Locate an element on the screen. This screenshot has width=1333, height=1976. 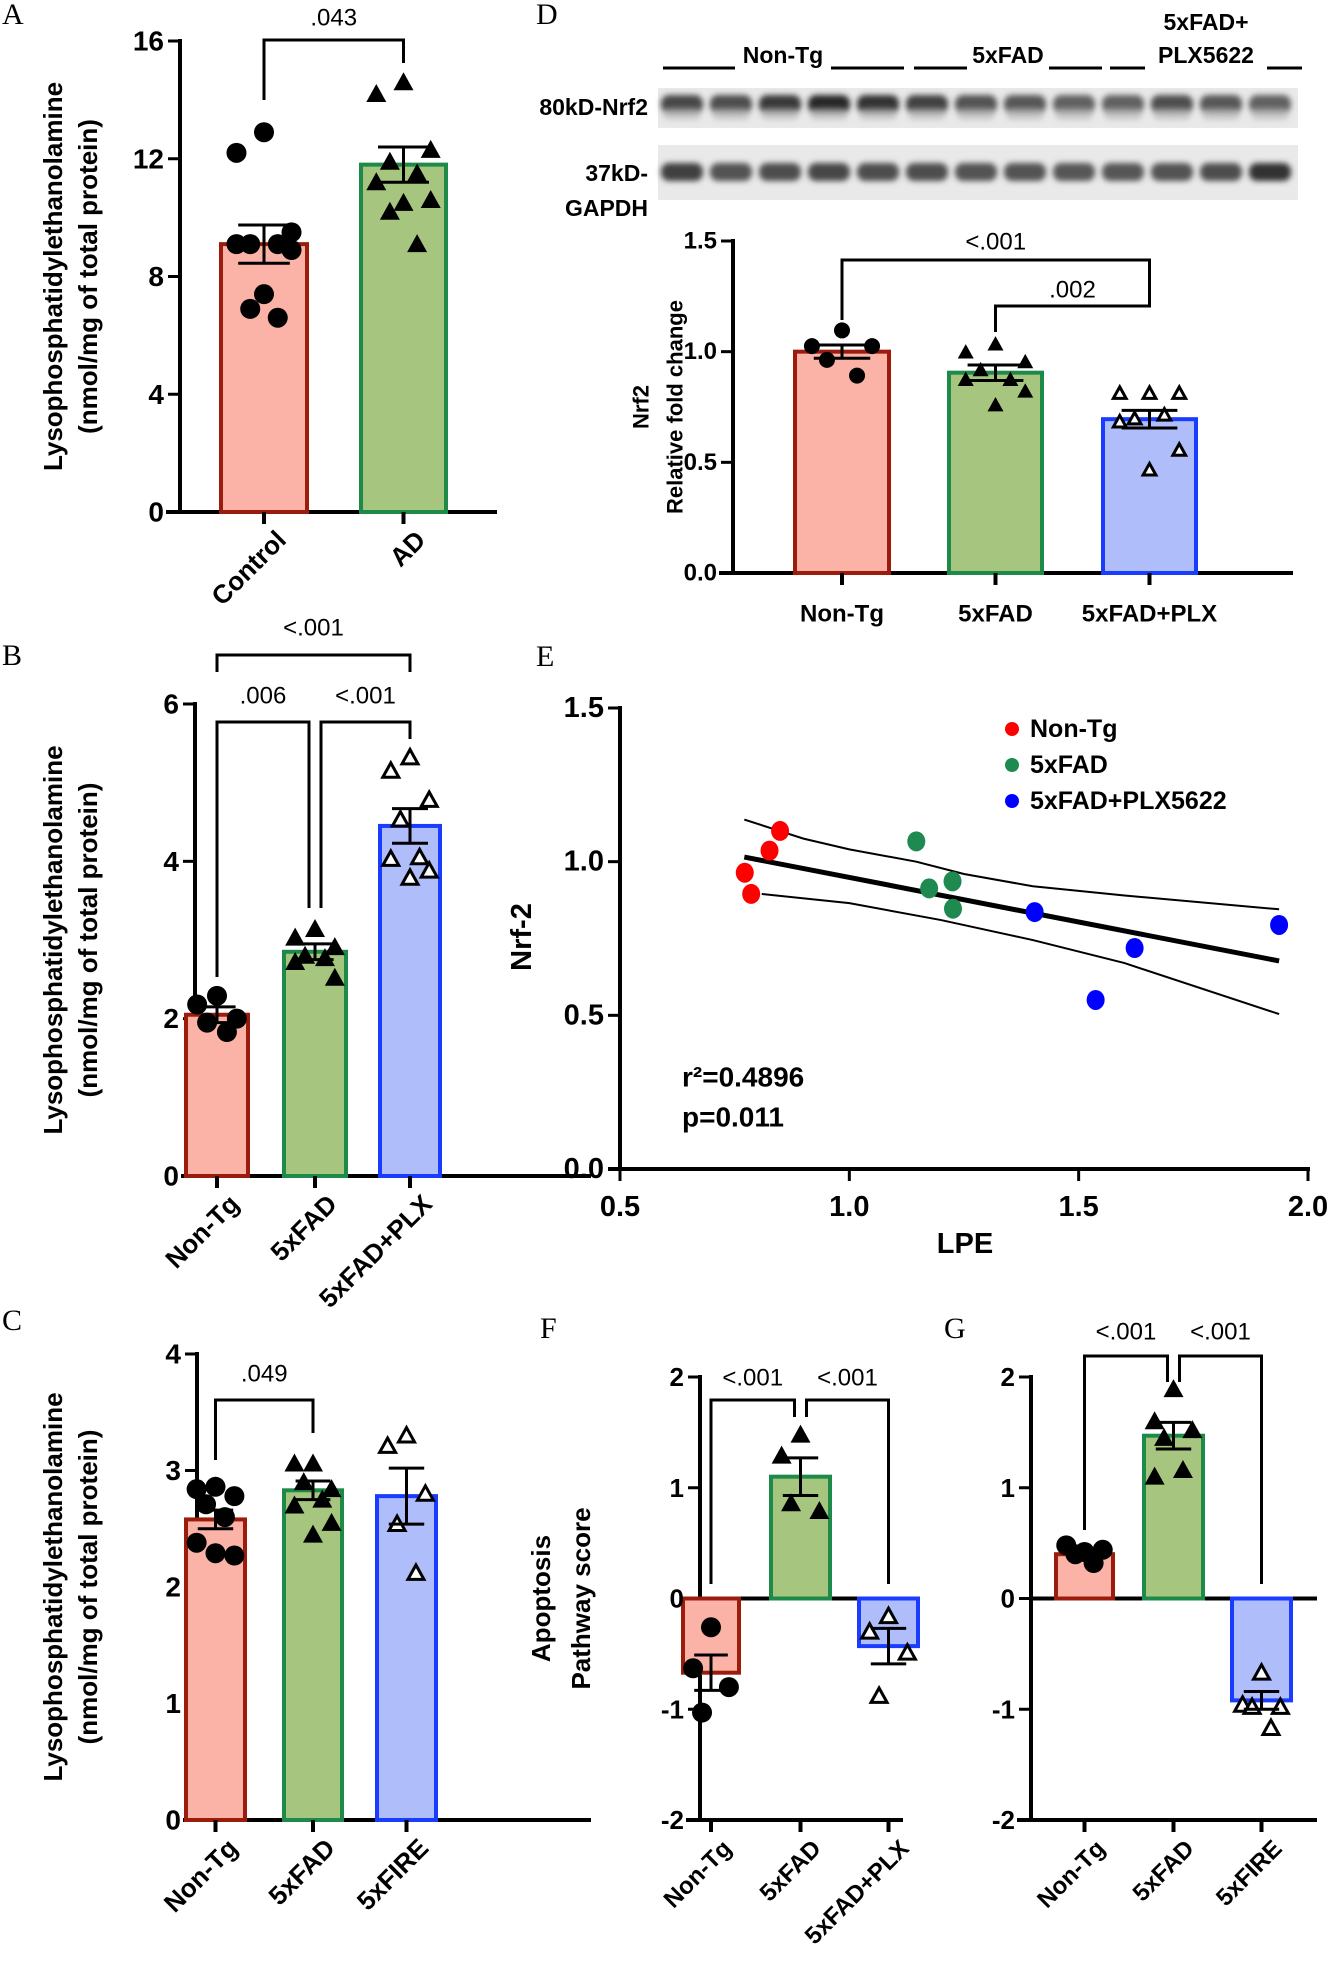
bar-5xfire is located at coordinates (1261, 1649).